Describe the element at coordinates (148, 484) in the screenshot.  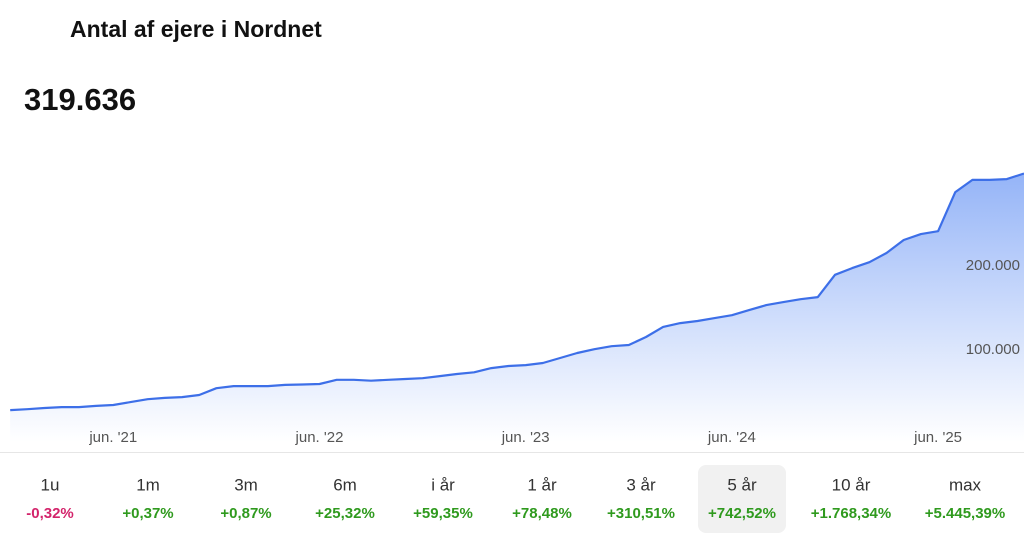
I see `period-tab: 1m` at that location.